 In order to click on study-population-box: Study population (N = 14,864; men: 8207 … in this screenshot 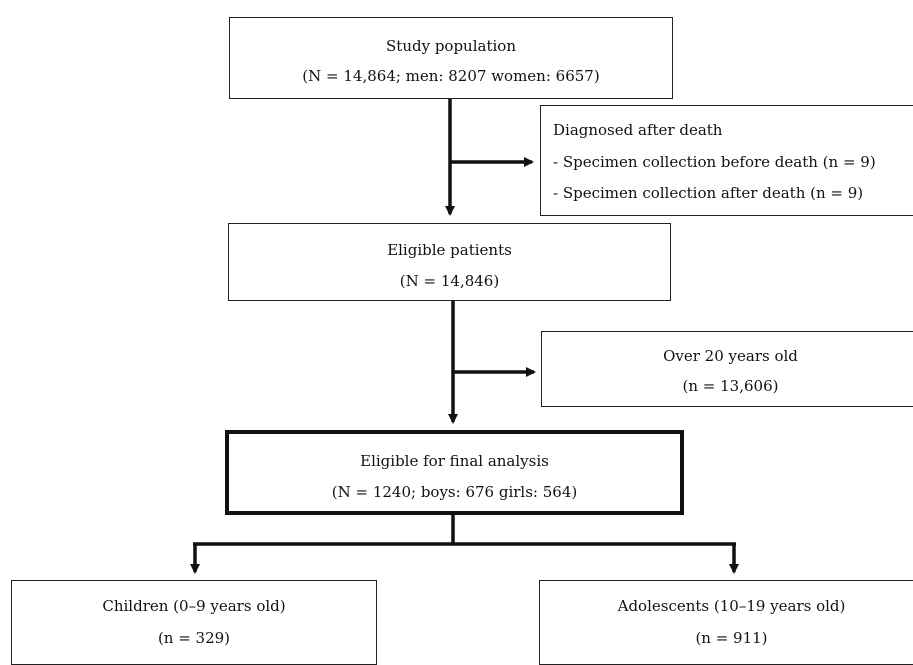, I will do `click(451, 58)`.